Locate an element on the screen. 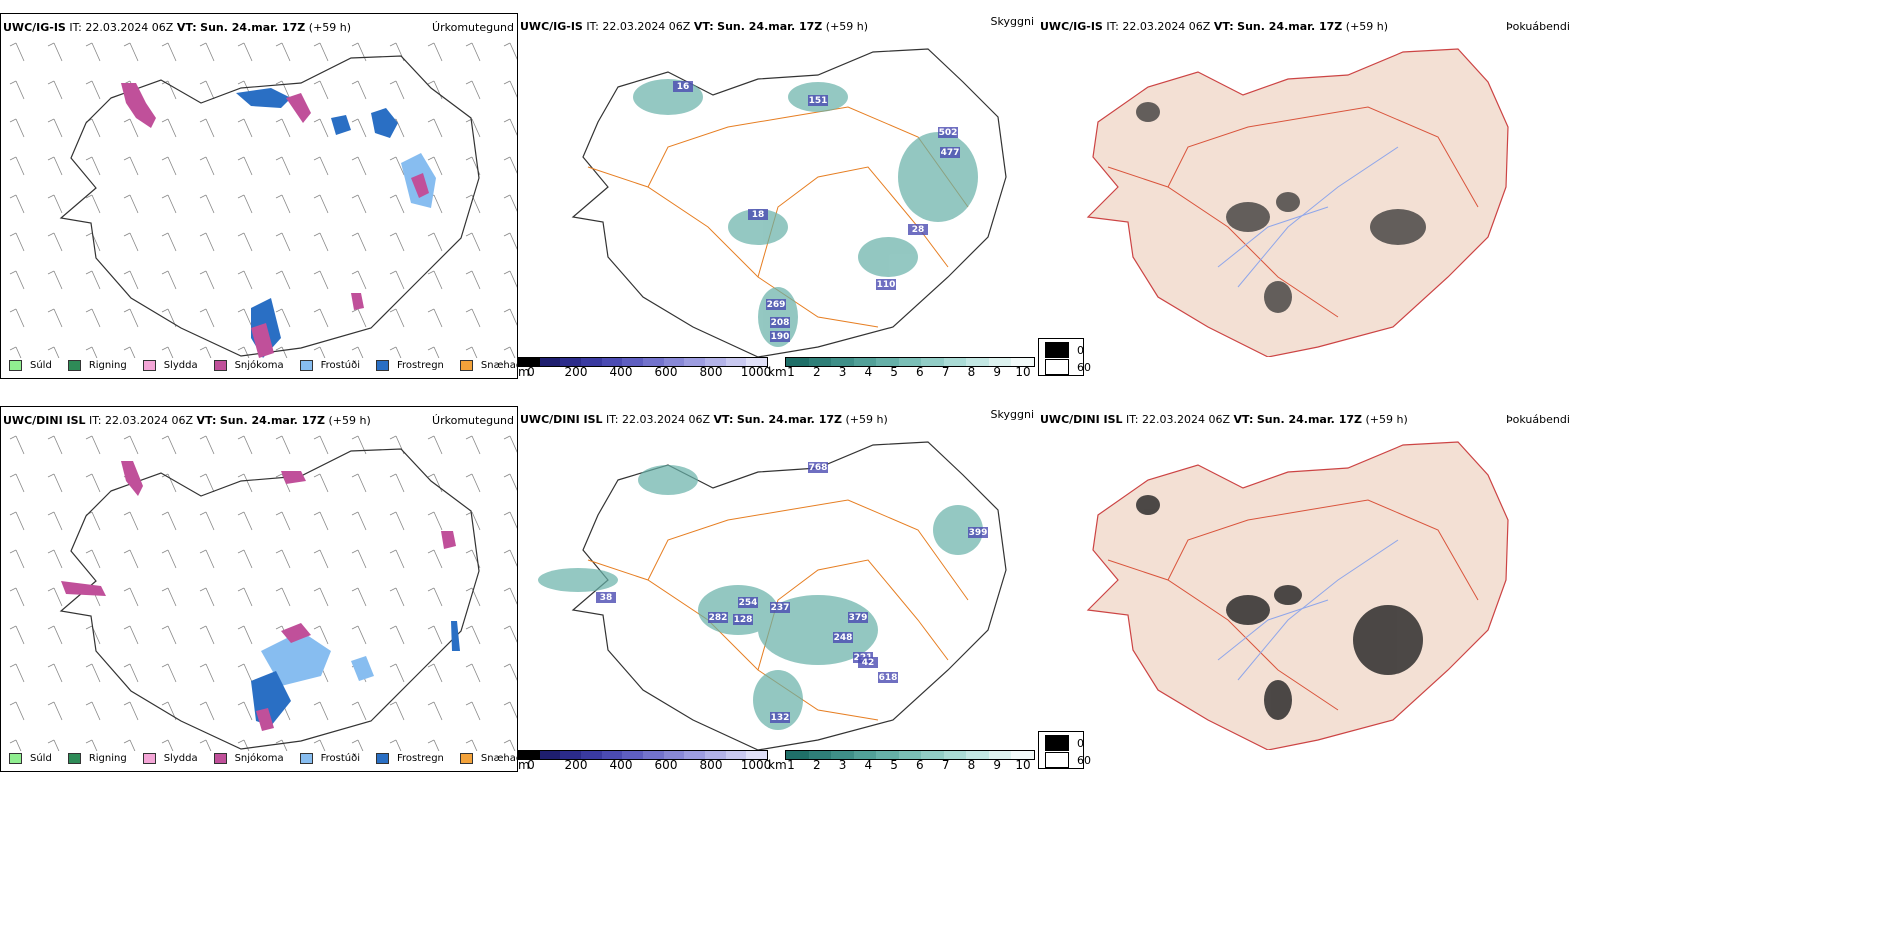 The width and height of the screenshot is (1900, 950). precip-areas is located at coordinates (278, 220).